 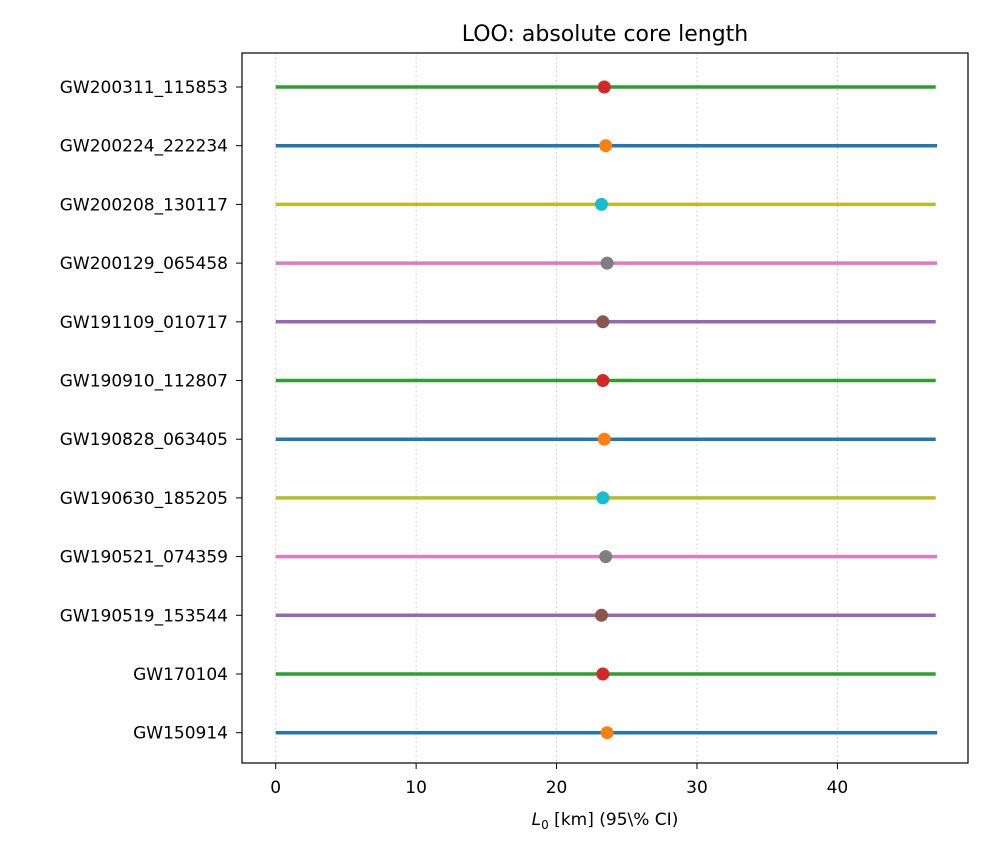 I want to click on y-tick-label: GW170104, so click(x=180, y=675).